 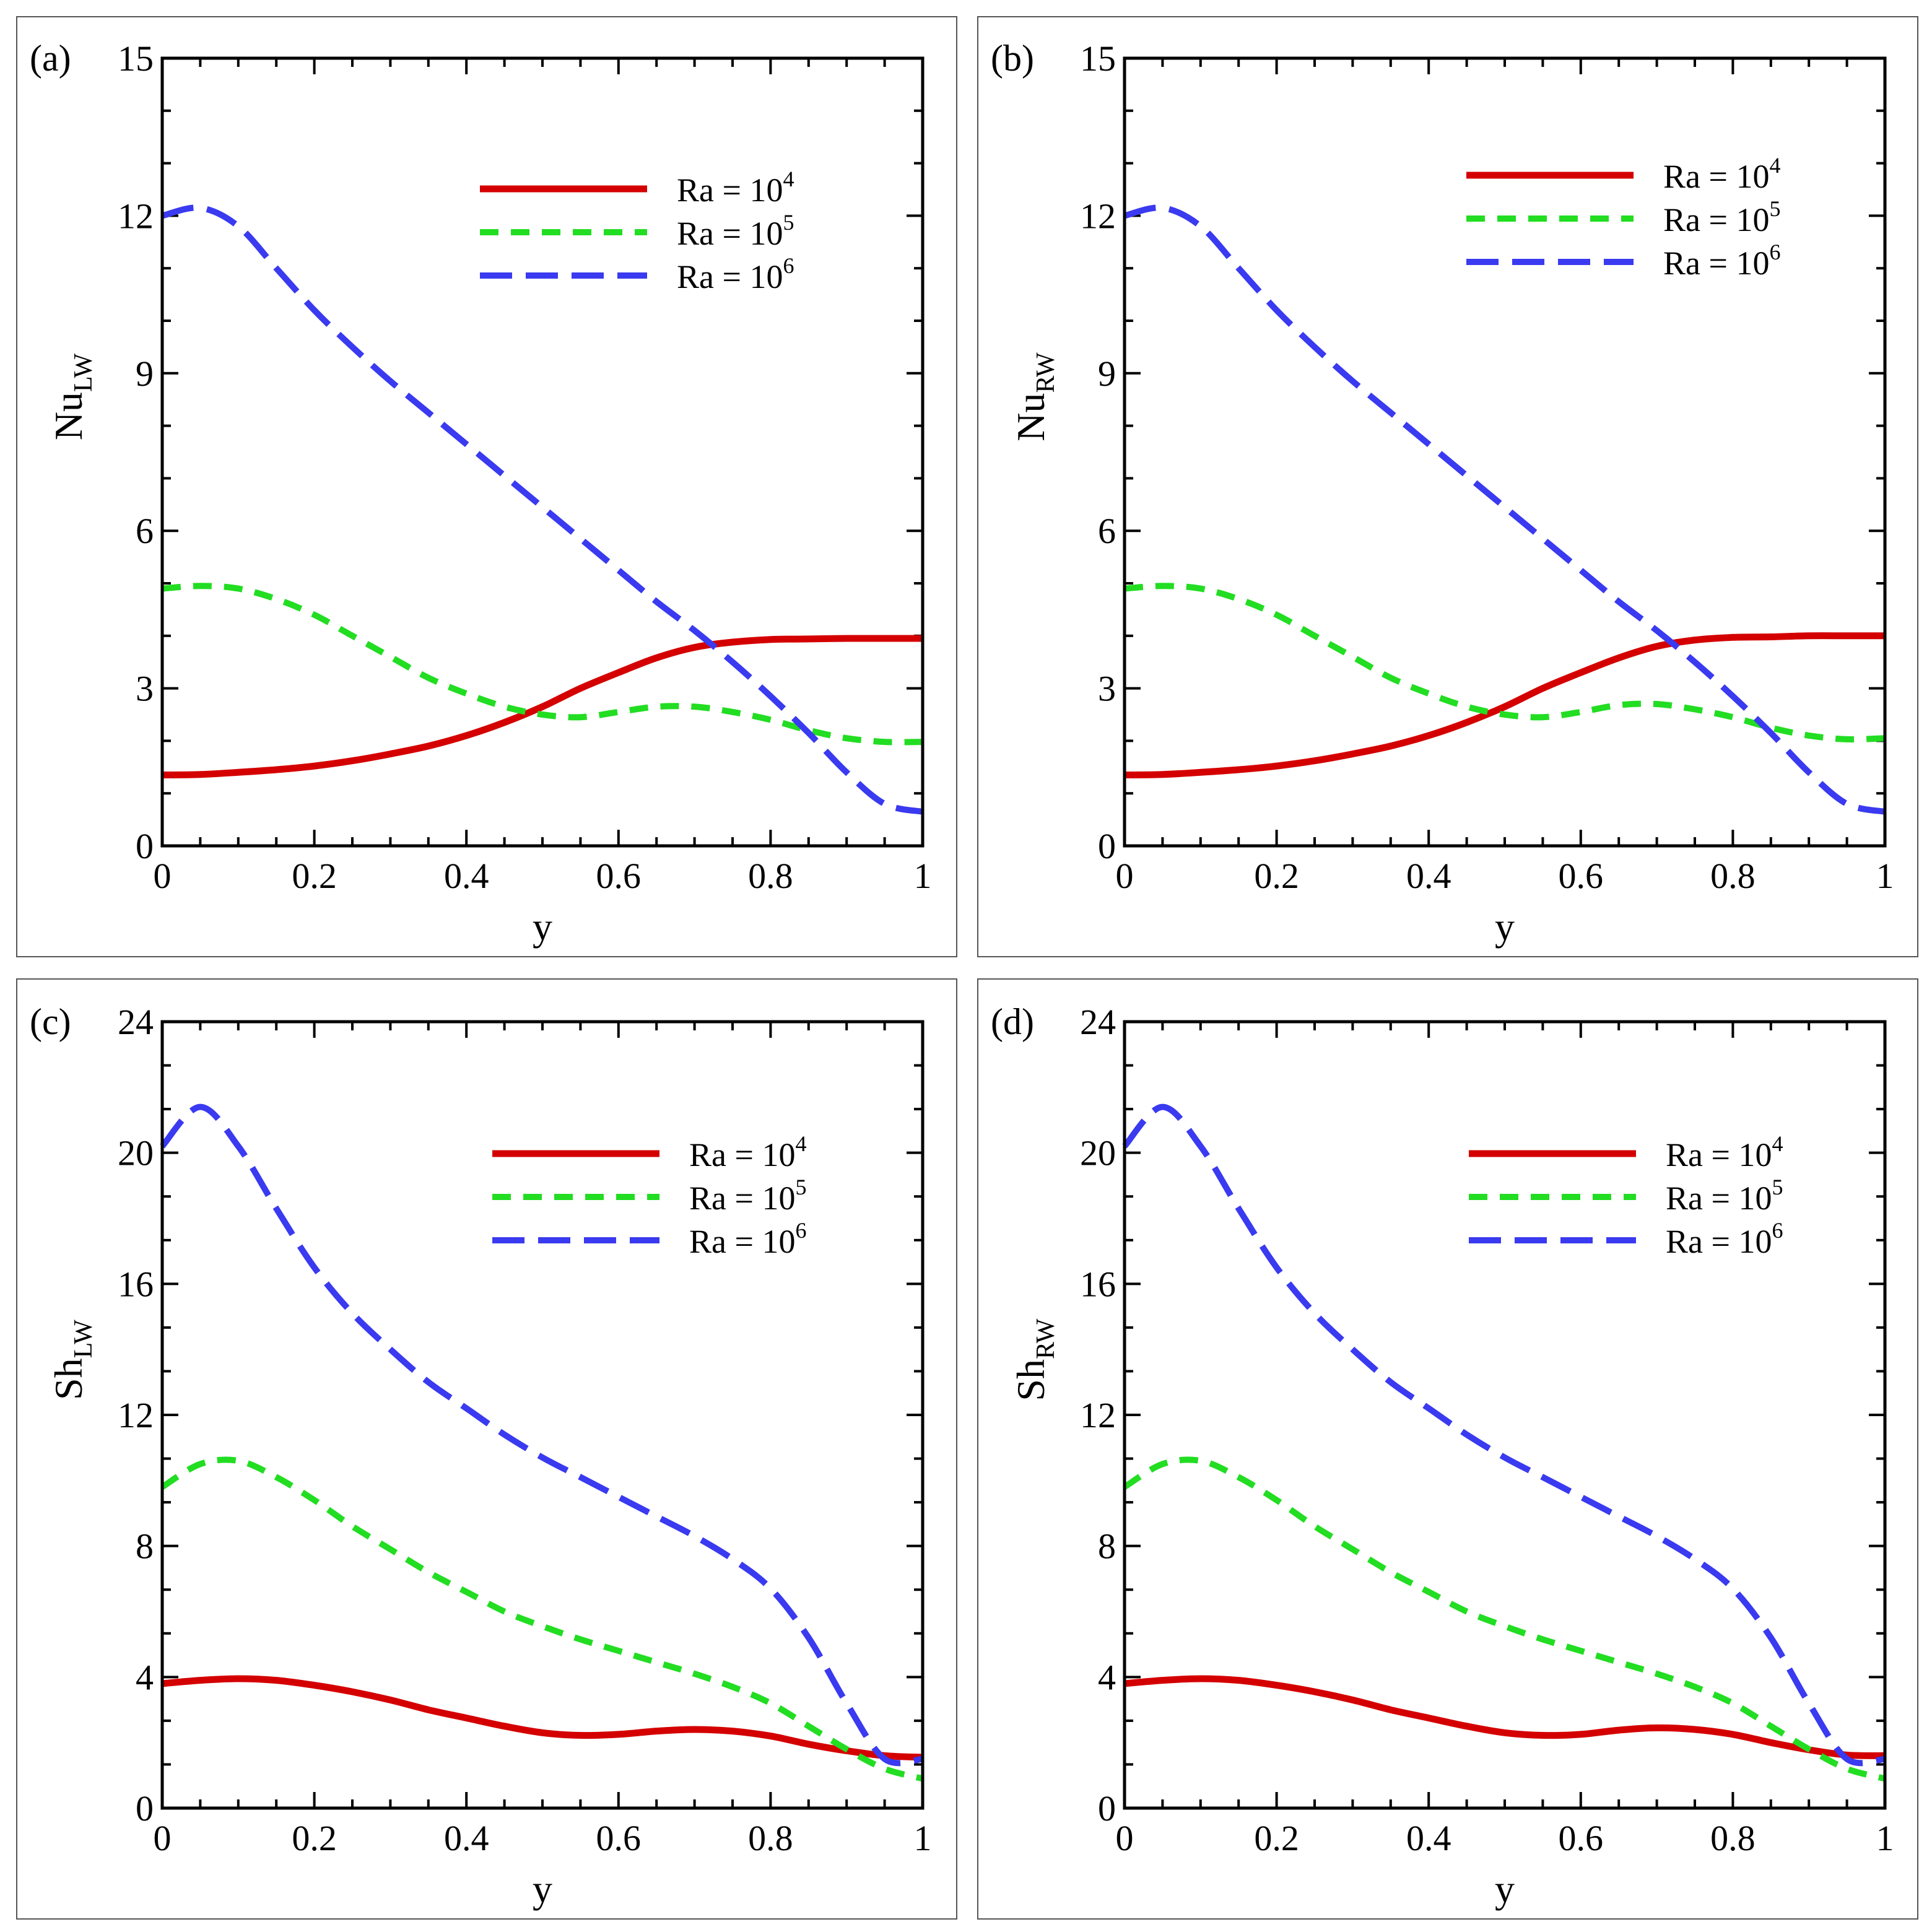 I want to click on series-line-b-ra6, so click(x=1504, y=509).